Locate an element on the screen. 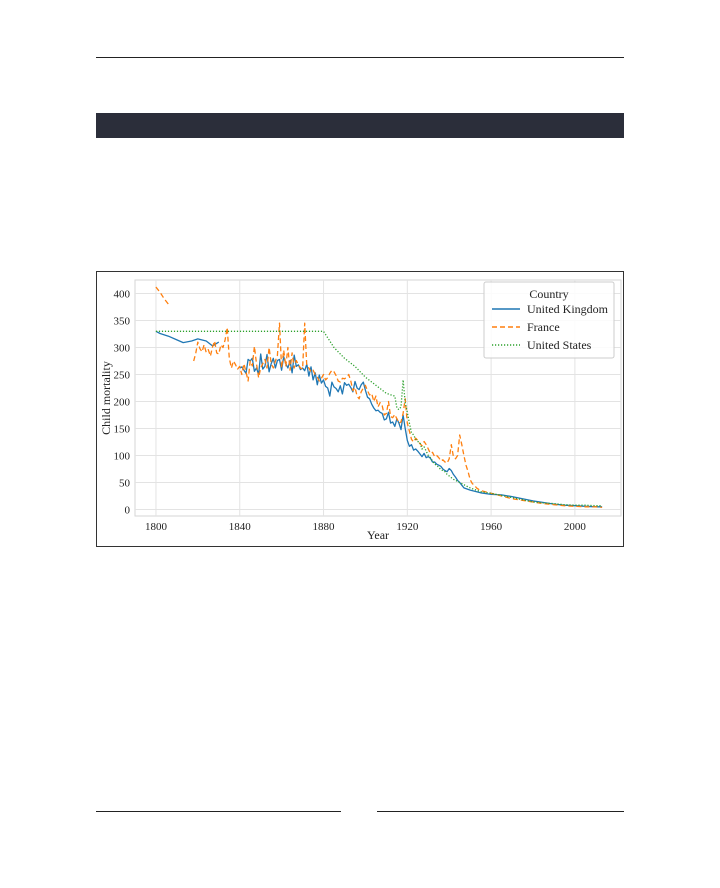 The image size is (720, 888). series-united-kingdom is located at coordinates (379, 419).